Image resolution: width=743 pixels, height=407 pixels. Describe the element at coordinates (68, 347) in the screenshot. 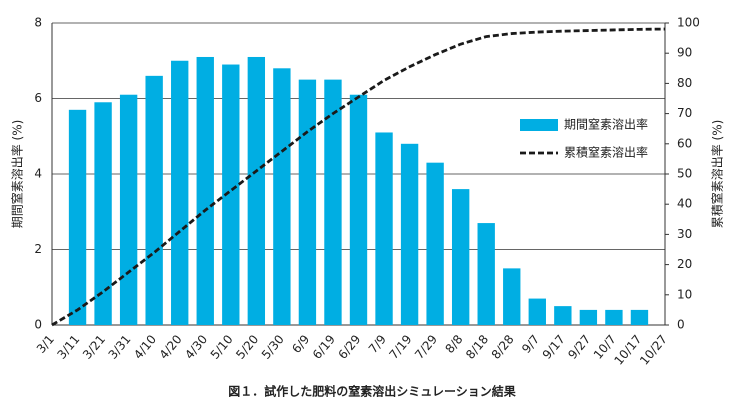

I see `x-tick-label: 3/11` at that location.